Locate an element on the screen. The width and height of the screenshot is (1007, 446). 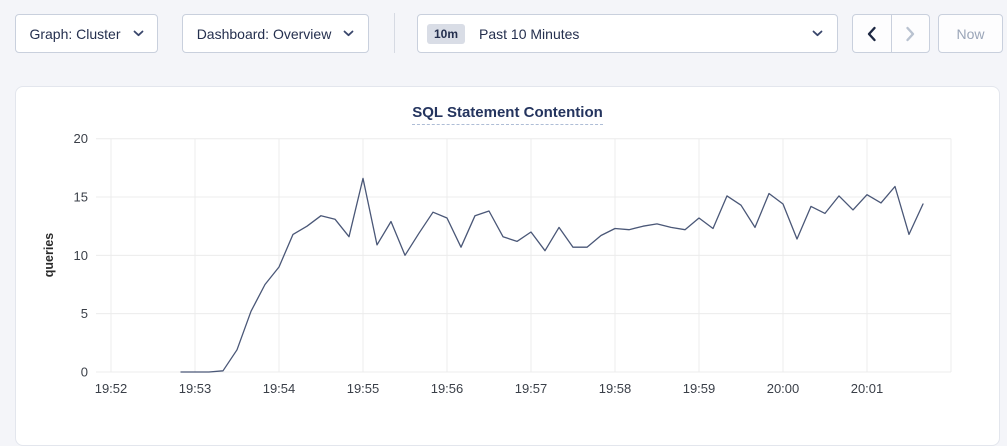
x-tick-label: 20:00 is located at coordinates (783, 388).